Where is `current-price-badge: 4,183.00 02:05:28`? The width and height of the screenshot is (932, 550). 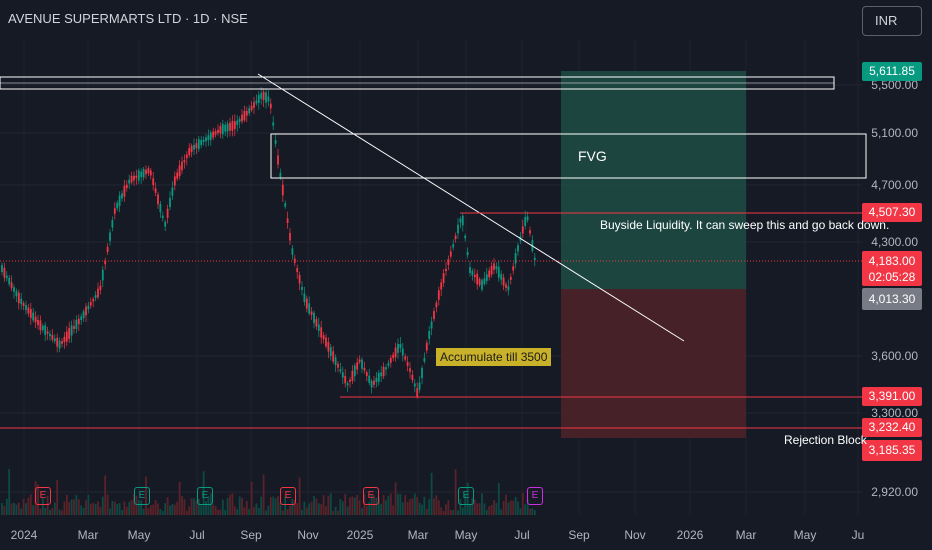
current-price-badge: 4,183.00 02:05:28 is located at coordinates (892, 268).